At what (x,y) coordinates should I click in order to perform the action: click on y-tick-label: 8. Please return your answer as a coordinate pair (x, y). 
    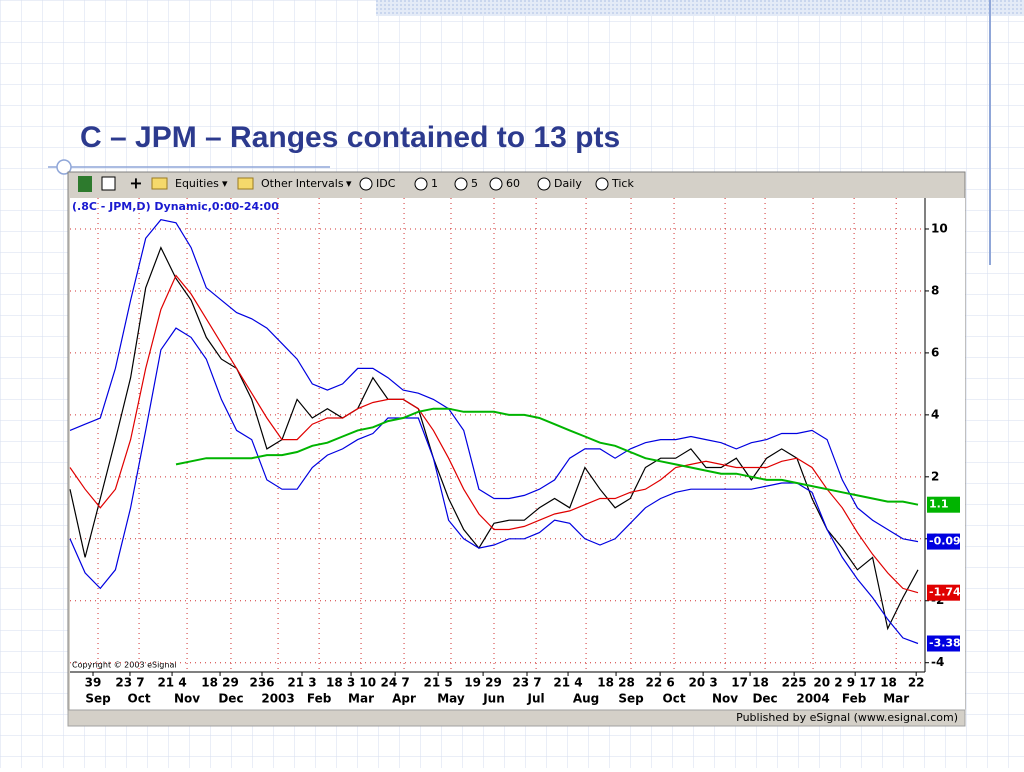
    Looking at the image, I should click on (935, 290).